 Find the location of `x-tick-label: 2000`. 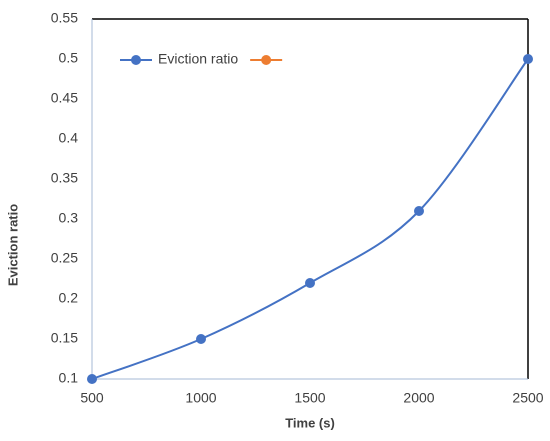

x-tick-label: 2000 is located at coordinates (418, 398).